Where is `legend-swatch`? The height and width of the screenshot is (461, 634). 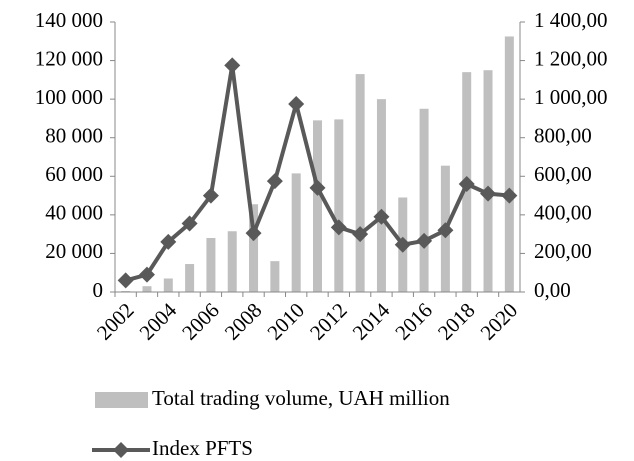 legend-swatch is located at coordinates (121, 400).